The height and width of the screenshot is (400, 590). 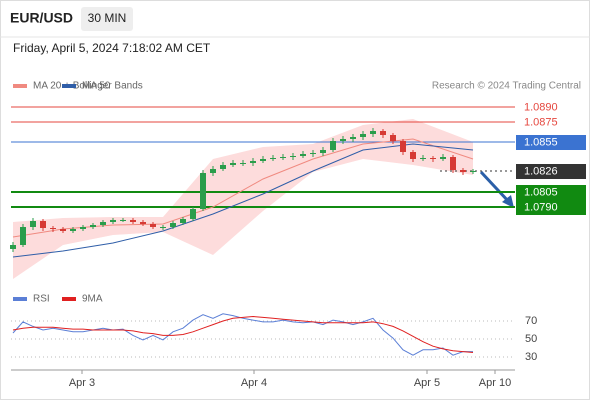 I want to click on y-tick-label: 30, so click(x=531, y=357).